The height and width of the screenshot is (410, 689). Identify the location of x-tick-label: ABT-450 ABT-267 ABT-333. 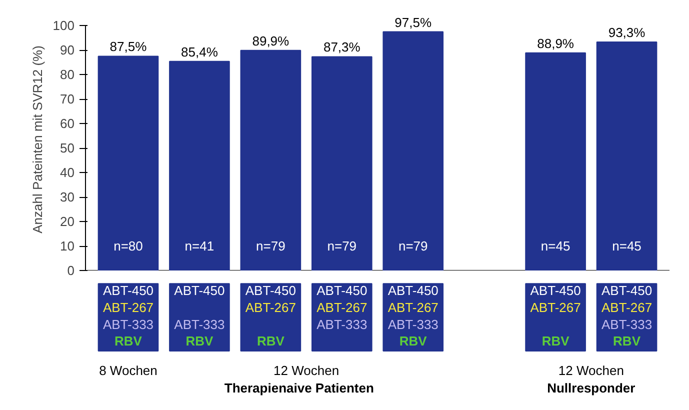
(342, 307).